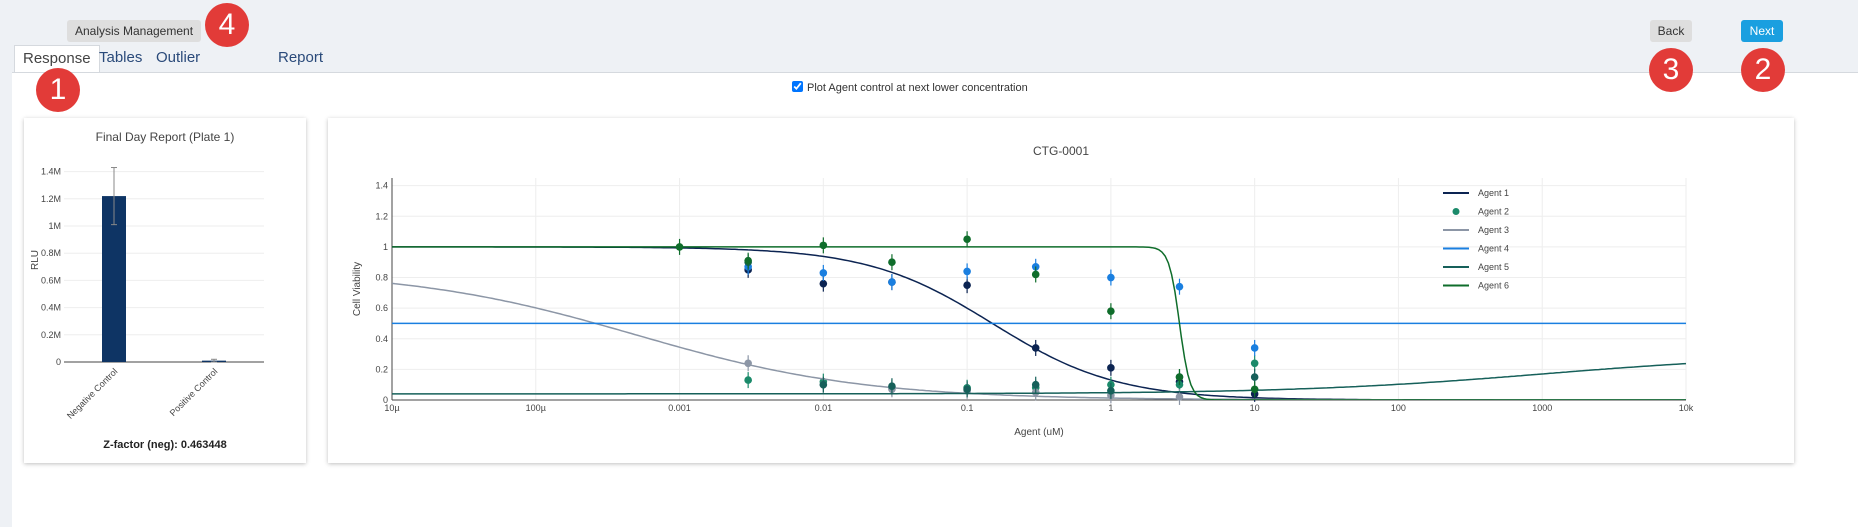  Describe the element at coordinates (1039, 378) in the screenshot. I see `fit-curve` at that location.